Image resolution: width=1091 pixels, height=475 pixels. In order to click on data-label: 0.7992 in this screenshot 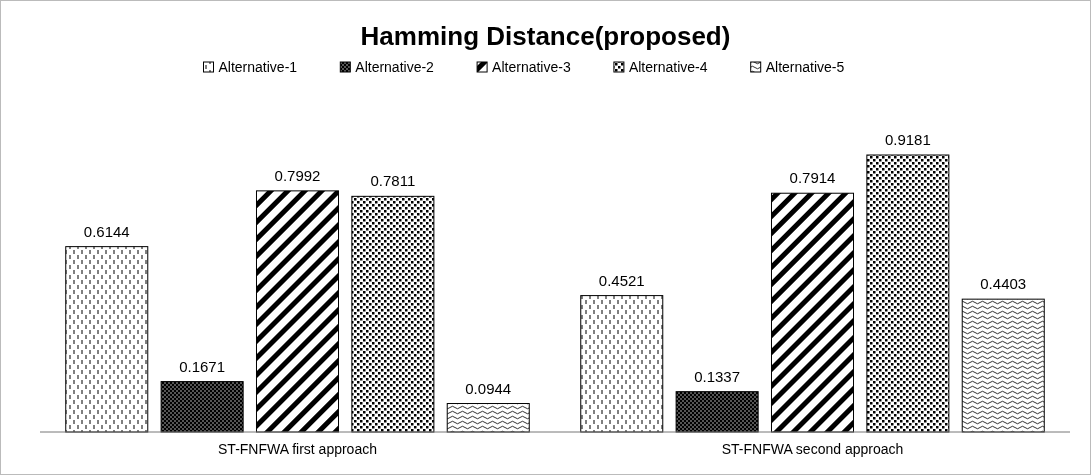, I will do `click(297, 175)`.